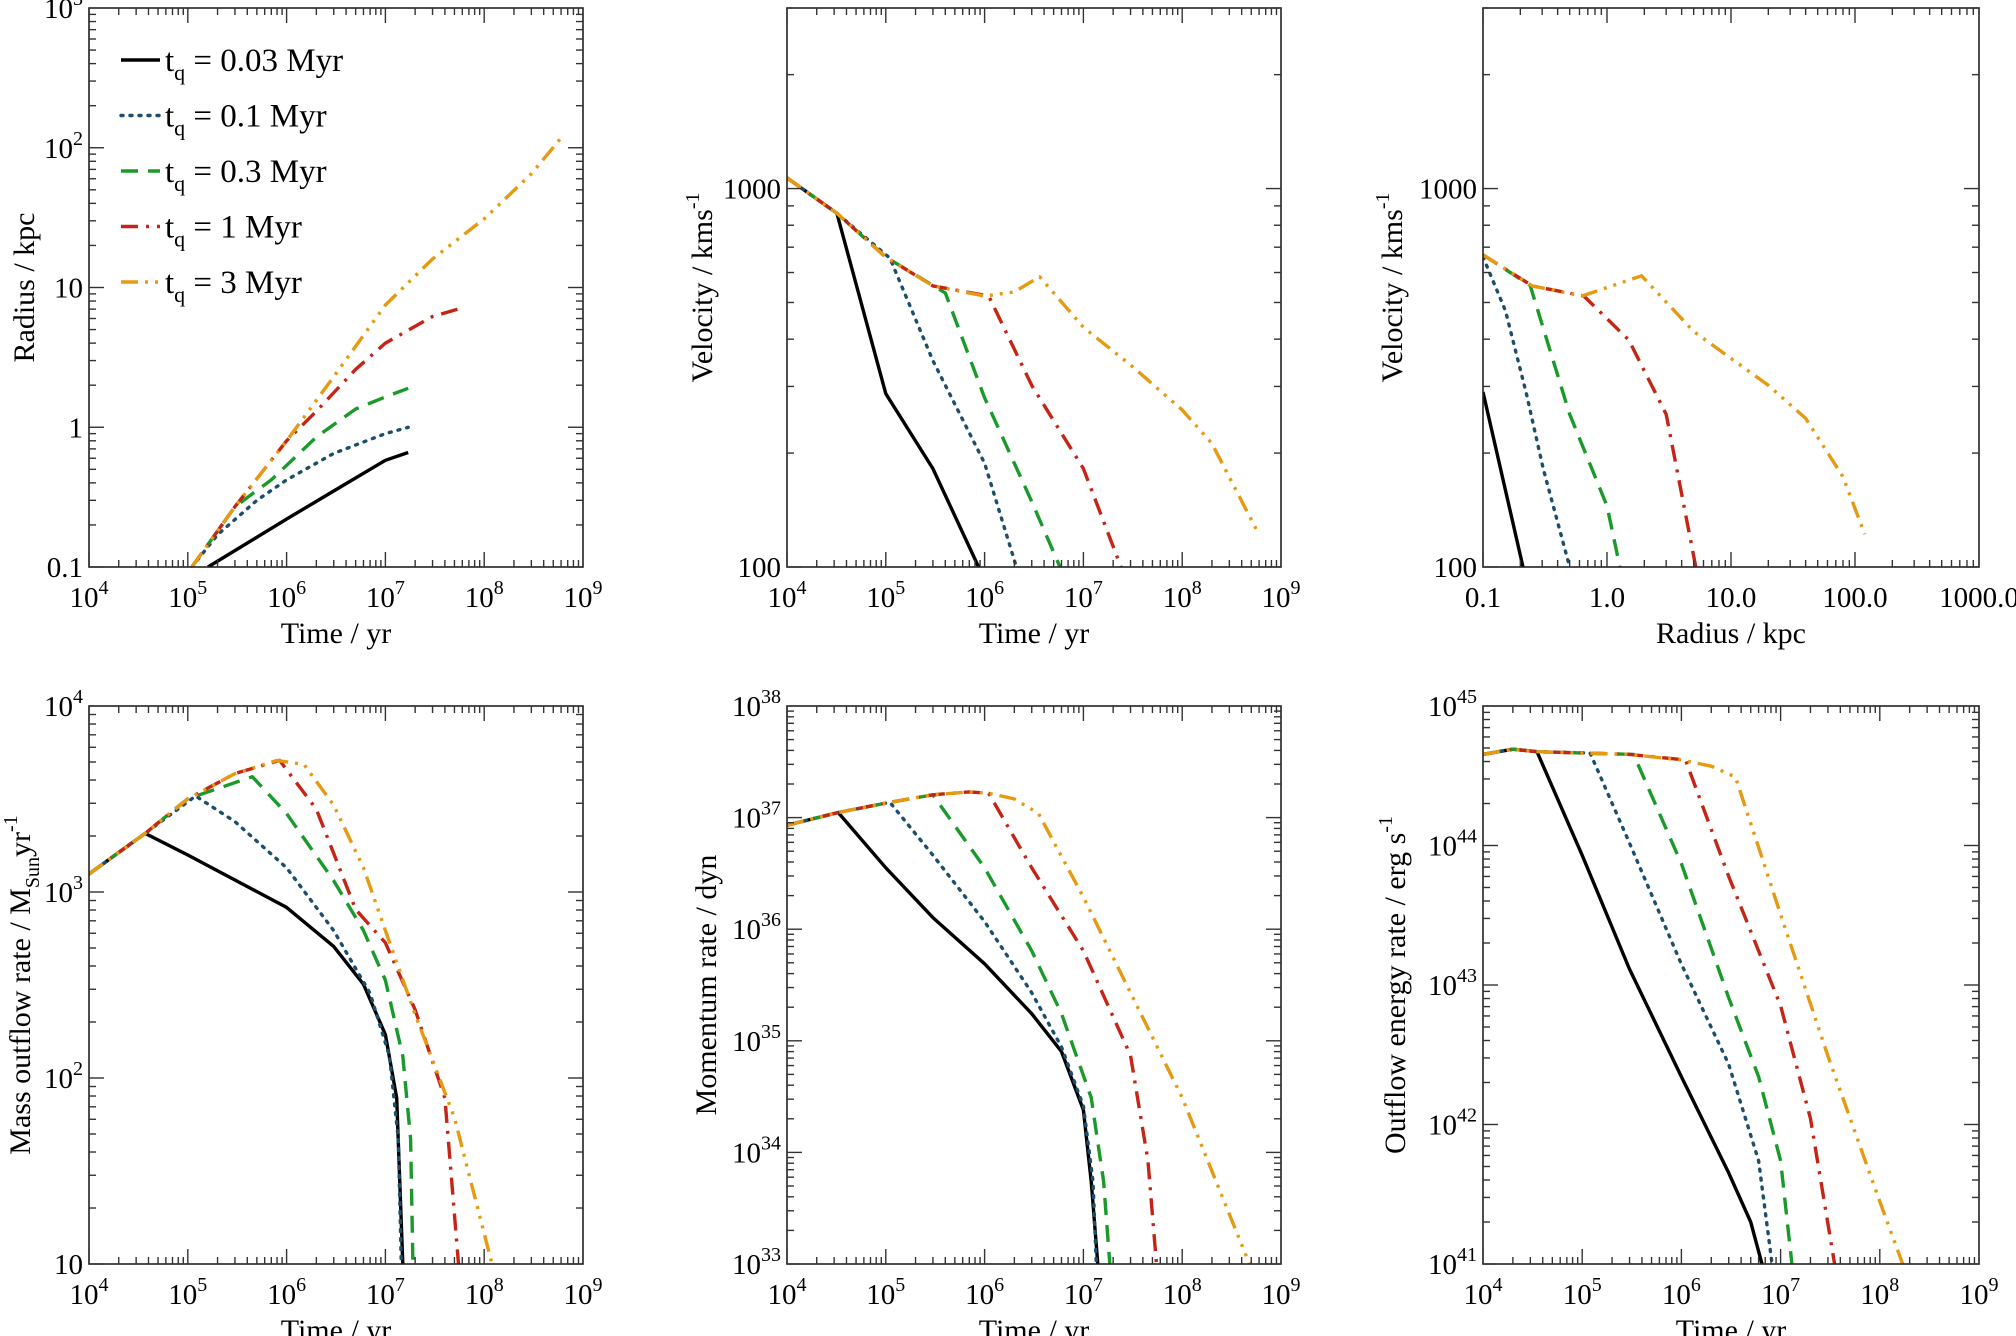 The height and width of the screenshot is (1336, 2016). What do you see at coordinates (1452, 983) in the screenshot?
I see `y-tick-label: 1043` at bounding box center [1452, 983].